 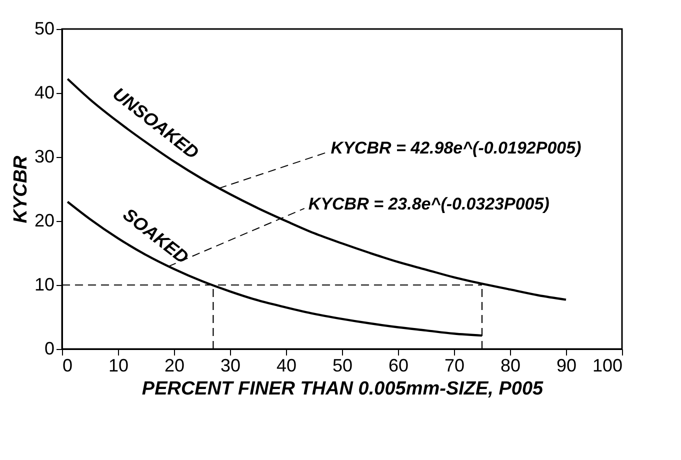 I want to click on y-axis-title: KYCBR, so click(x=21, y=189).